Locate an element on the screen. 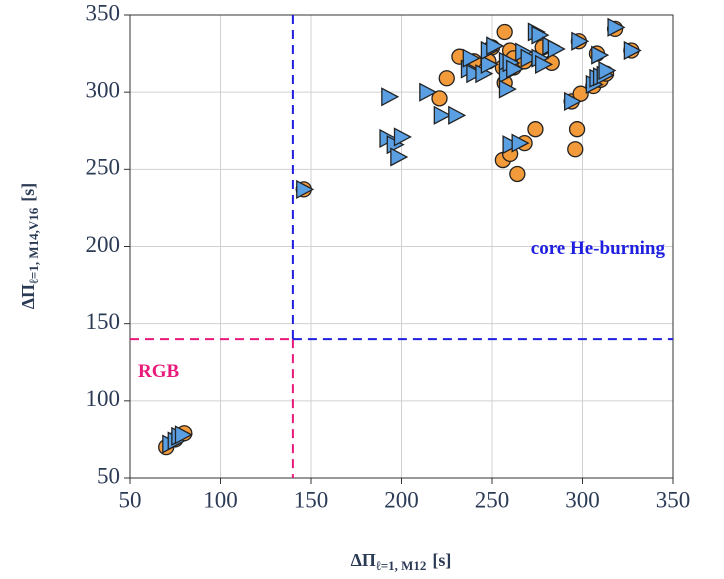 Image resolution: width=724 pixels, height=579 pixels. x-tick-label: 250 is located at coordinates (492, 499).